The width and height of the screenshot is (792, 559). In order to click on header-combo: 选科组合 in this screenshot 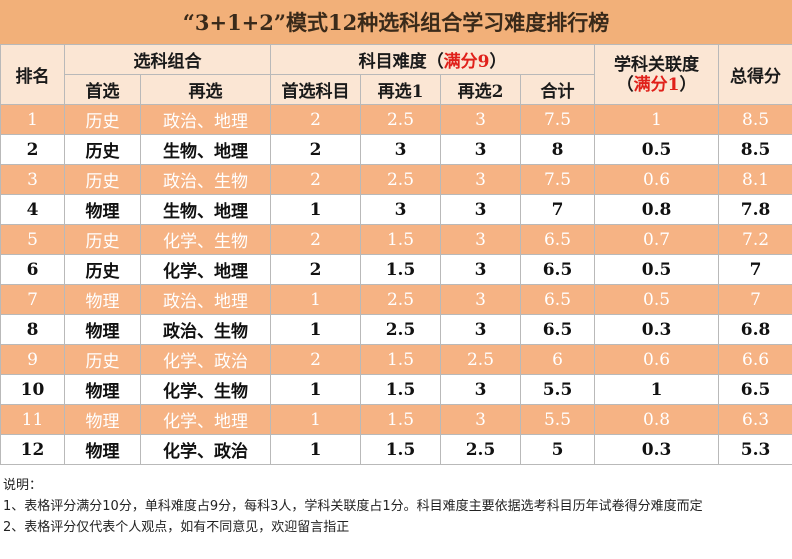, I will do `click(167, 59)`.